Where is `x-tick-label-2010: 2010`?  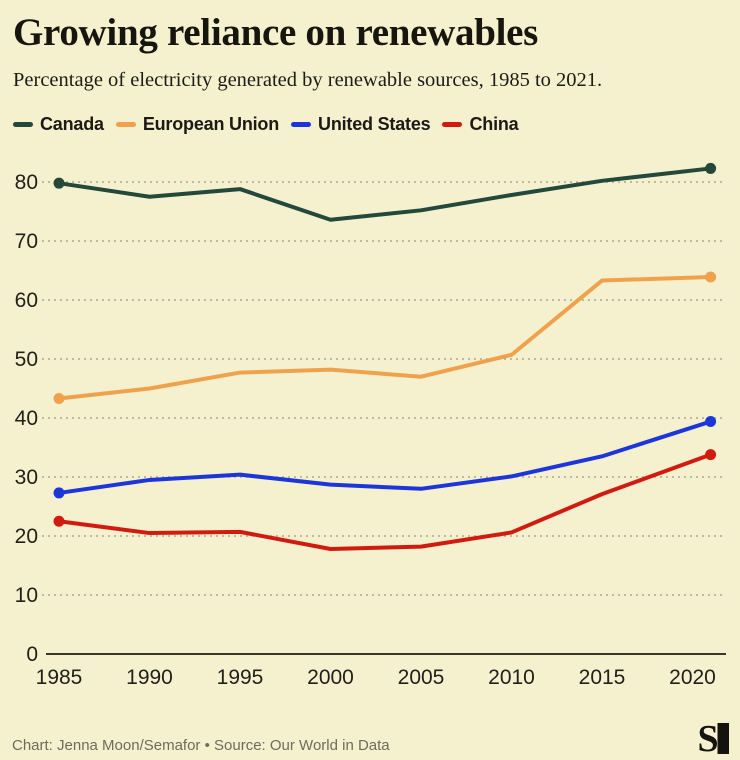 x-tick-label-2010: 2010 is located at coordinates (511, 677).